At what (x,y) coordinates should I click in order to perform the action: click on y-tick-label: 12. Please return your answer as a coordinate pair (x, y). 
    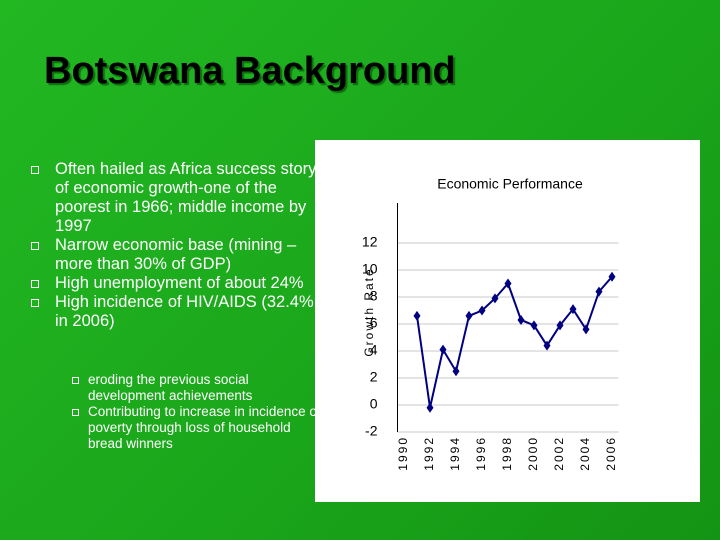
    Looking at the image, I should click on (370, 242).